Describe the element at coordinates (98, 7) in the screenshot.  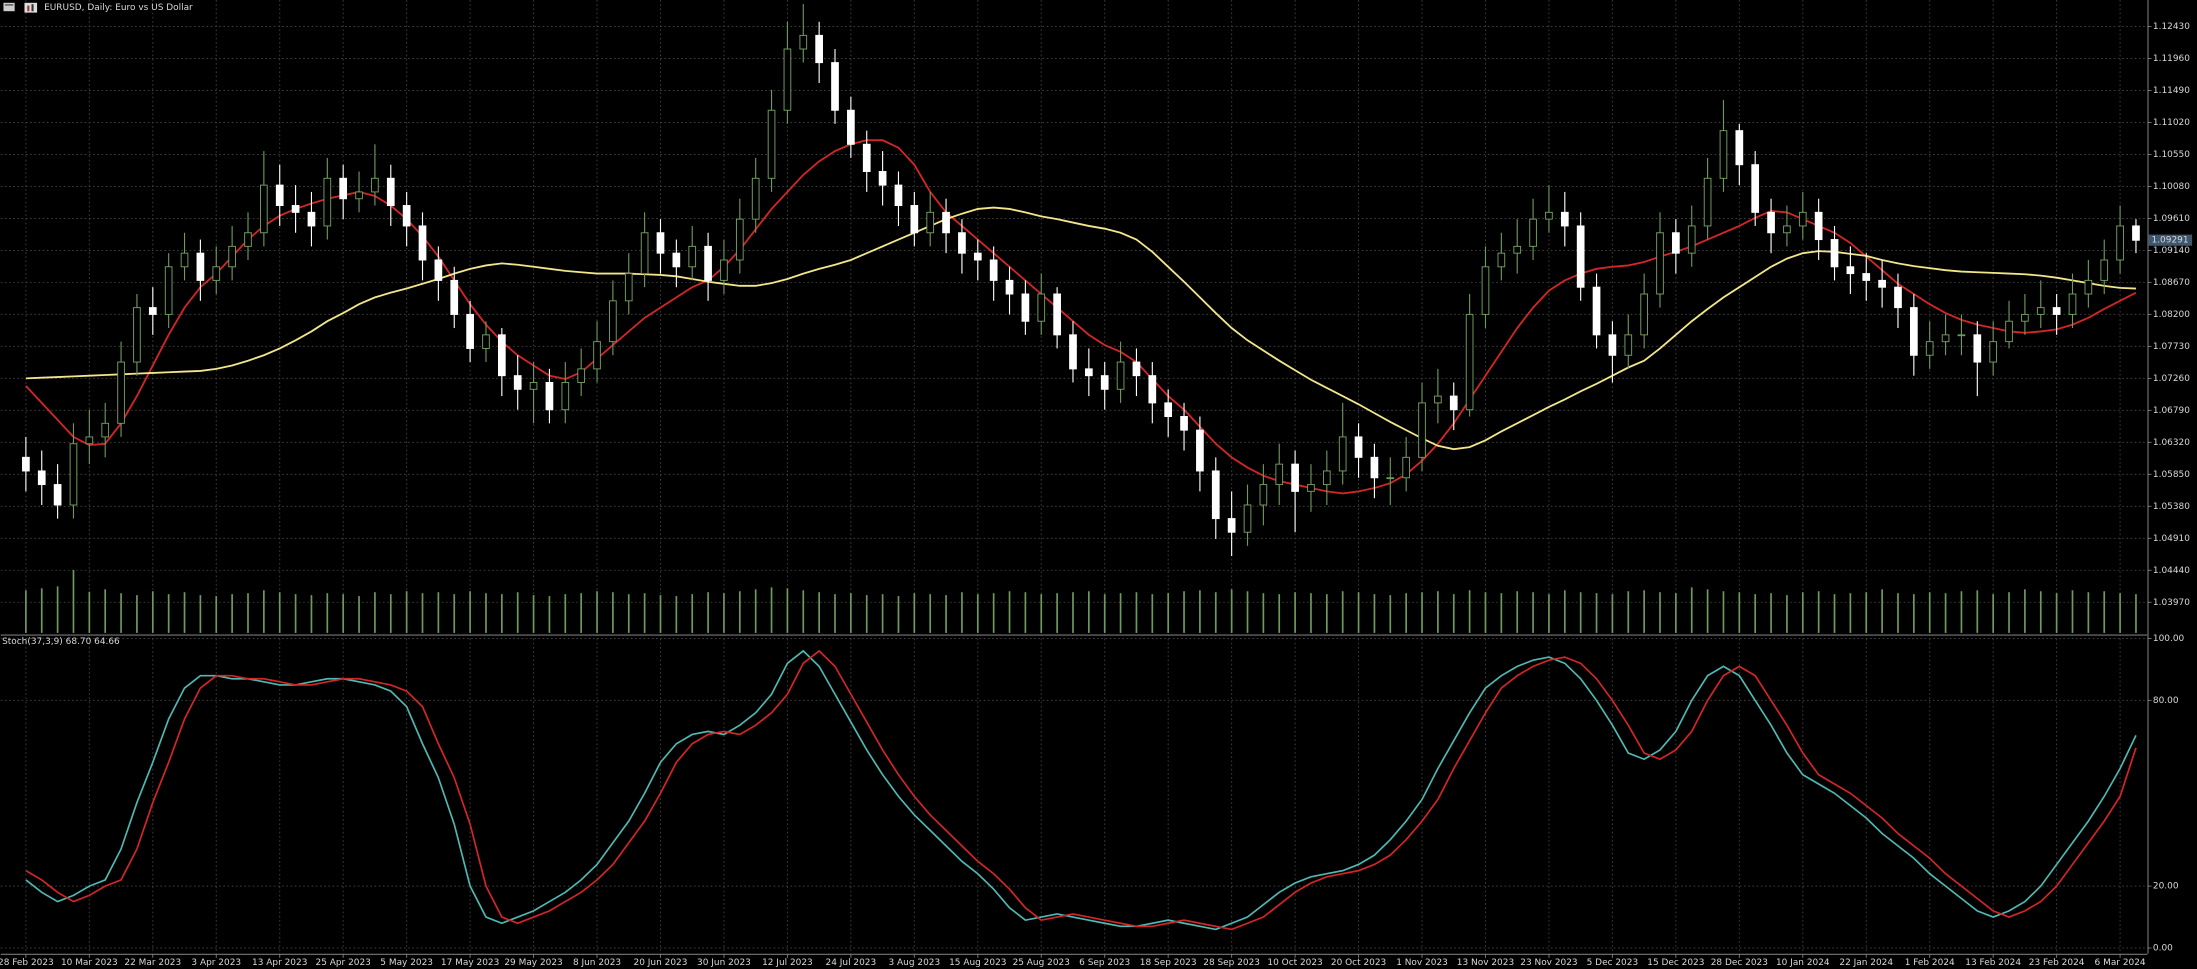
I see `header: EURUSD, Daily: Euro vs US Dollar` at that location.